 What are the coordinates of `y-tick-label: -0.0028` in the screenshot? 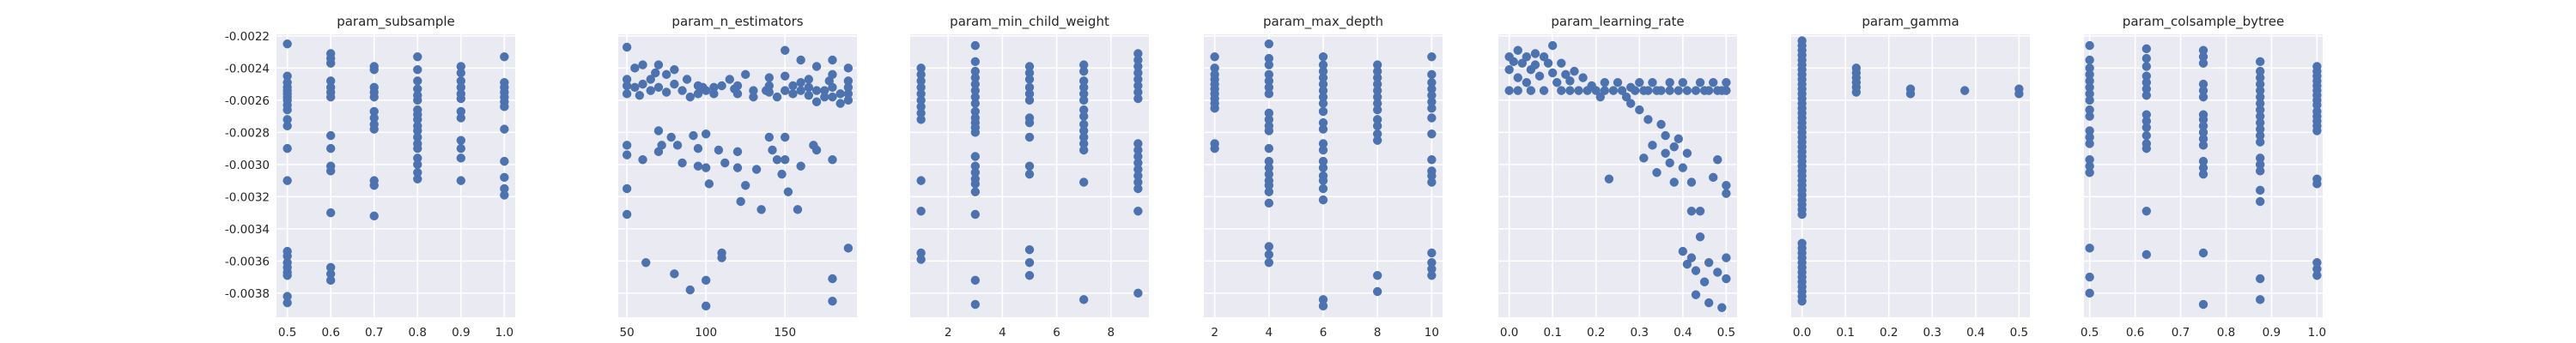 It's located at (248, 133).